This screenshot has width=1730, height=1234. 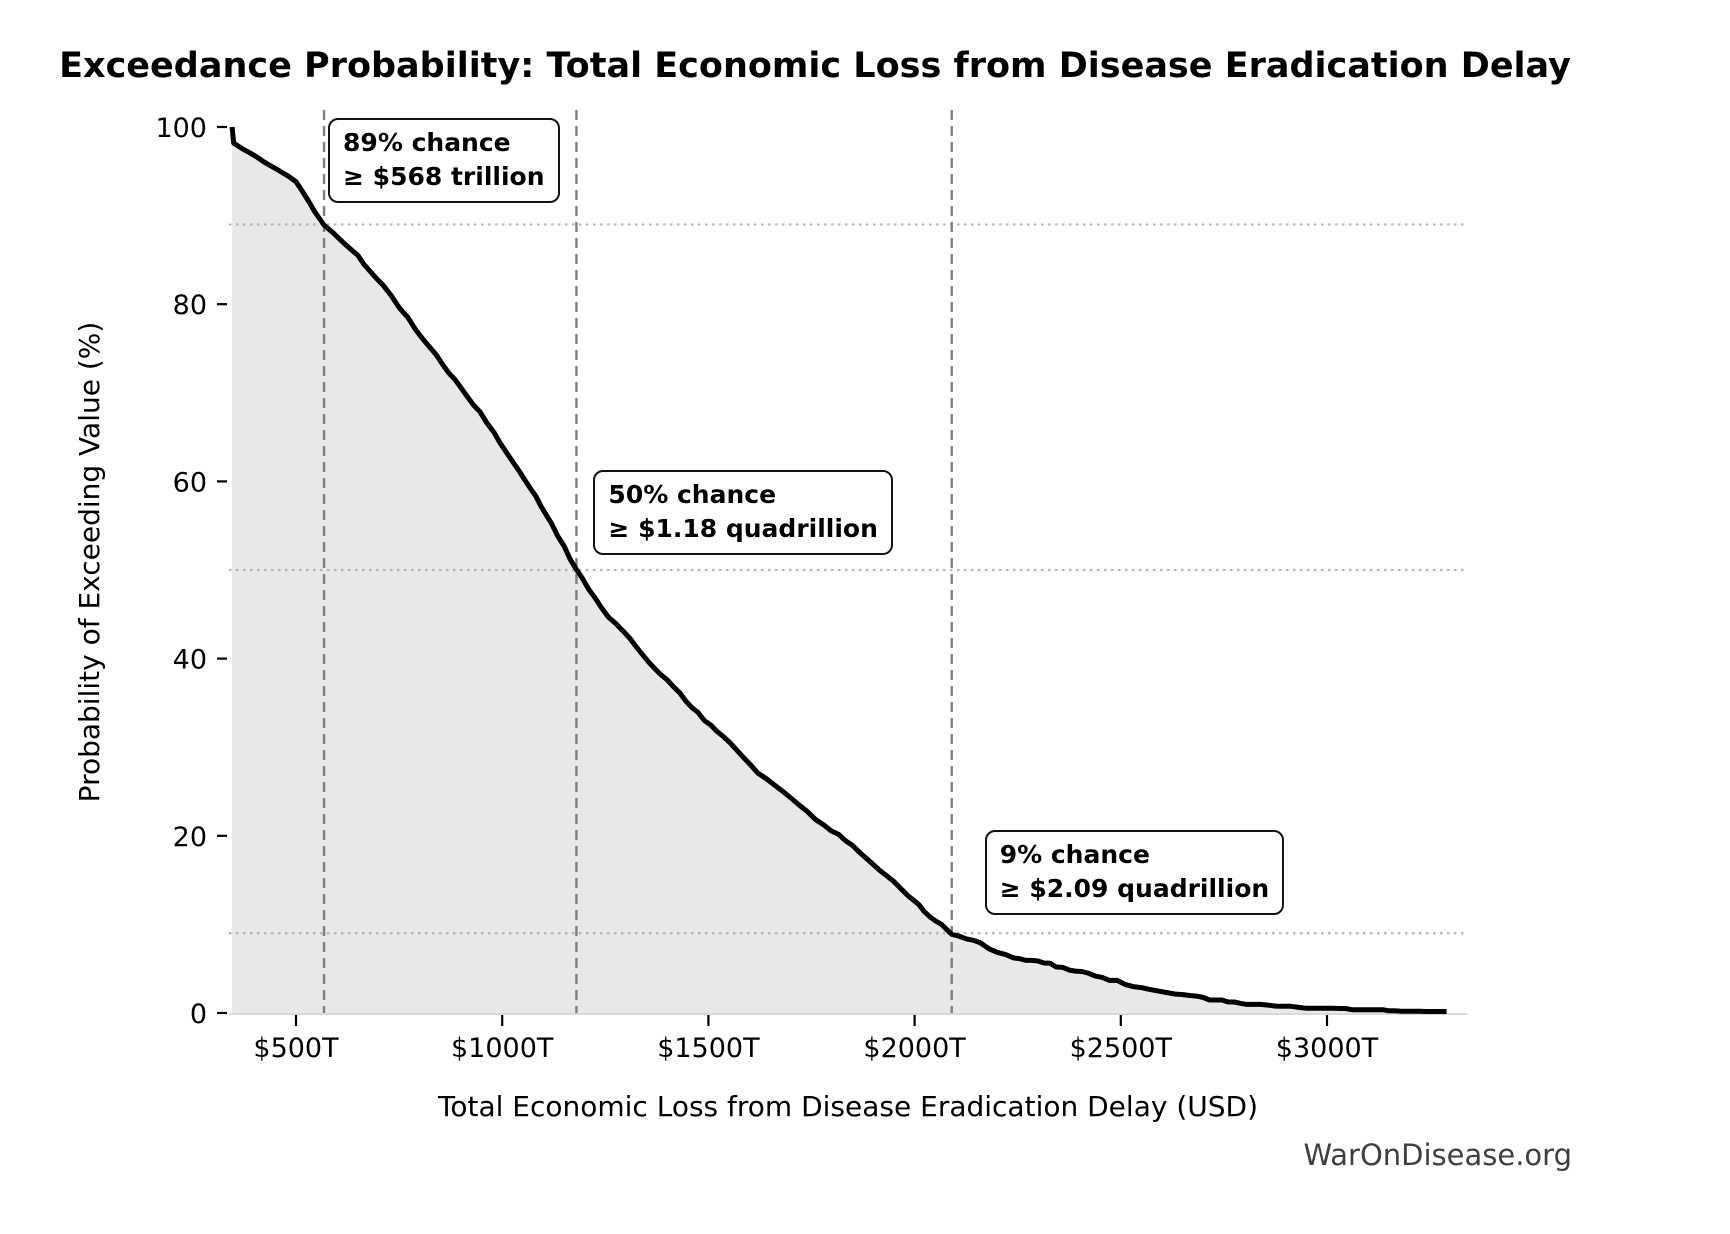 I want to click on x-tick-label: $1000T, so click(x=502, y=1048).